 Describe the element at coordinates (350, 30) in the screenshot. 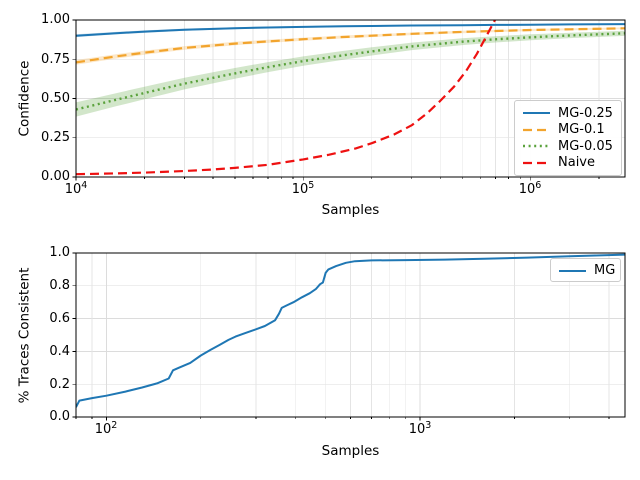

I see `series-MG-0.25` at that location.